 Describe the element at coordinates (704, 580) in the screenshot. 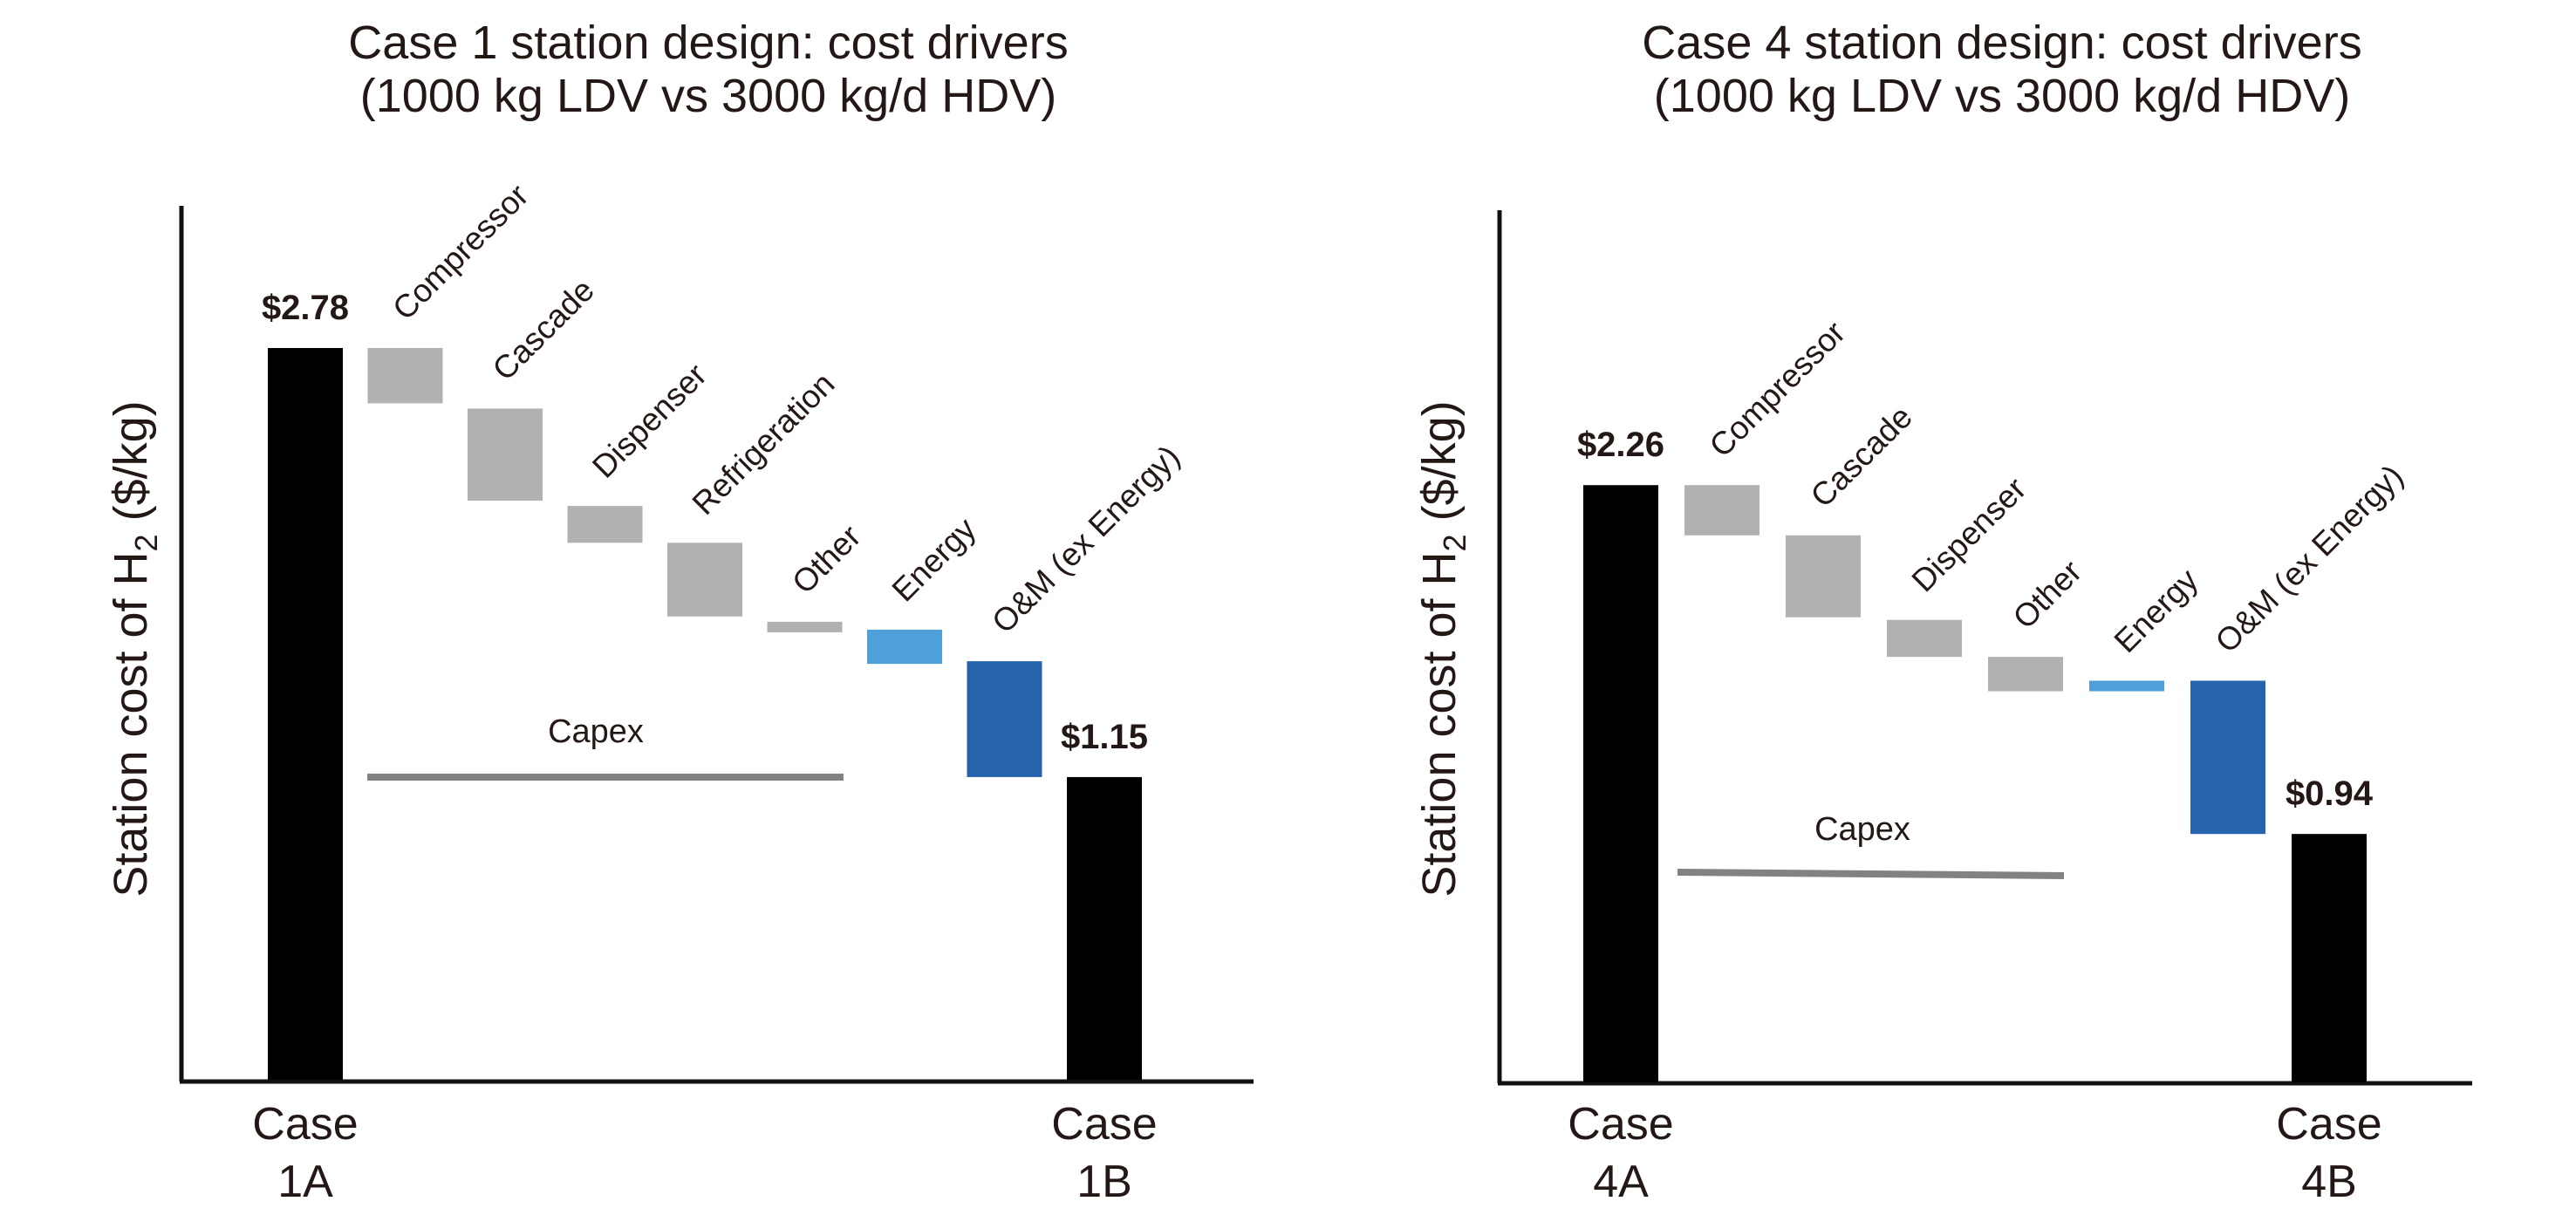

I see `bar-step-refrigeration` at that location.